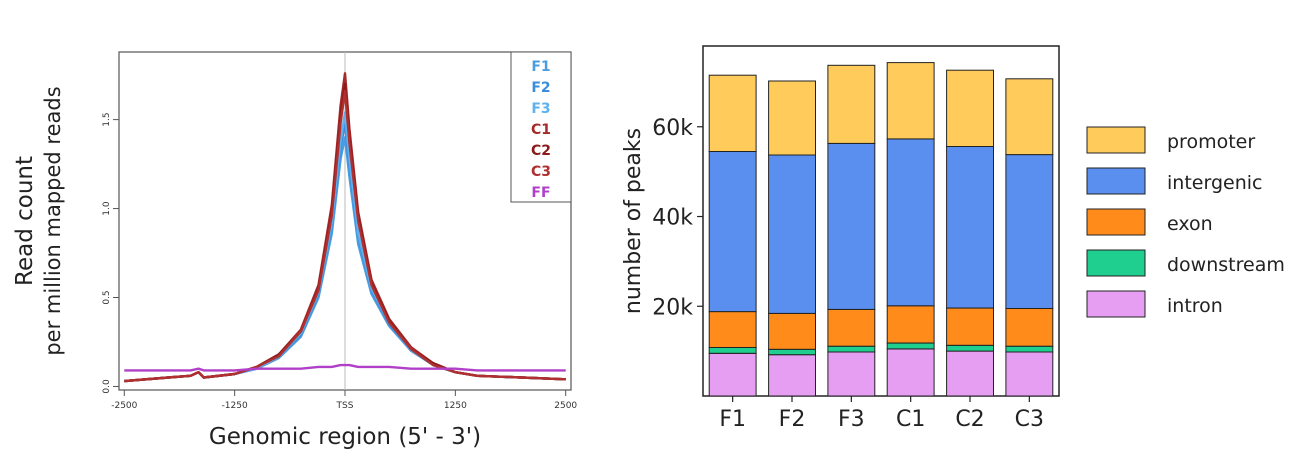 The image size is (1311, 460). I want to click on bar-f3-exon, so click(851, 327).